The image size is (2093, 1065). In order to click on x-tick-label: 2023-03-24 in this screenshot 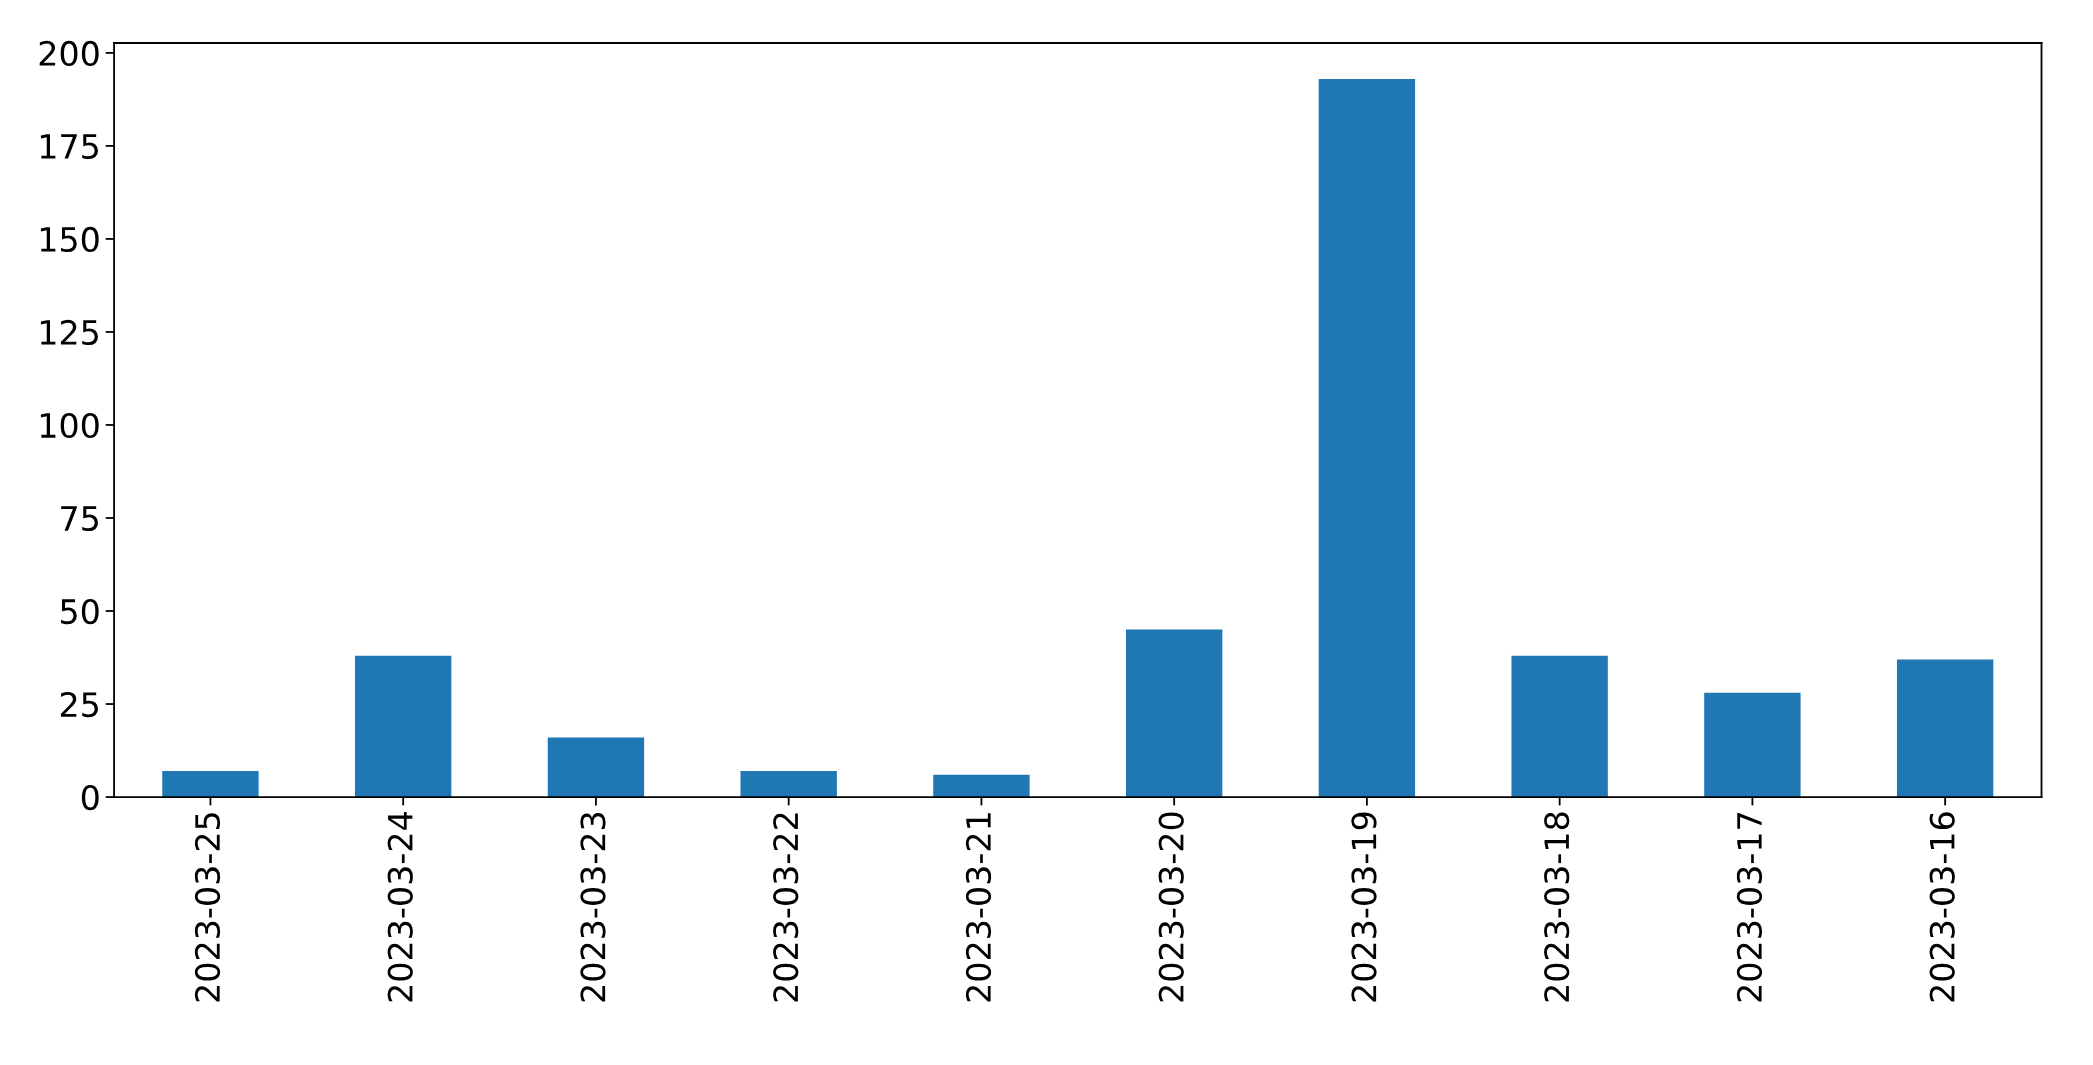, I will do `click(400, 907)`.